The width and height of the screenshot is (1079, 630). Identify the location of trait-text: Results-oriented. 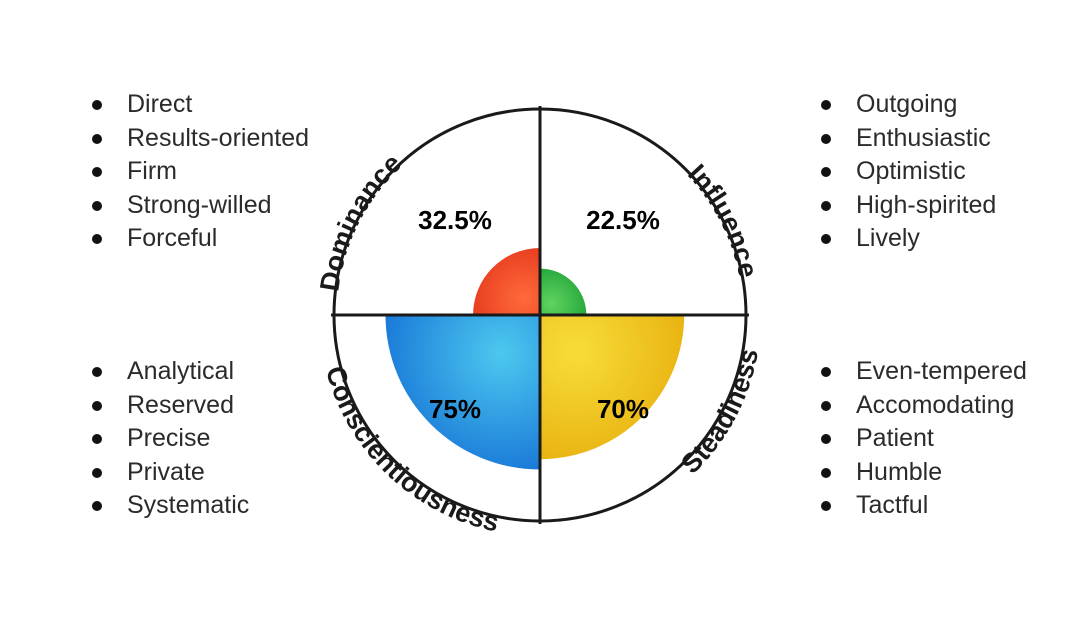
(218, 137).